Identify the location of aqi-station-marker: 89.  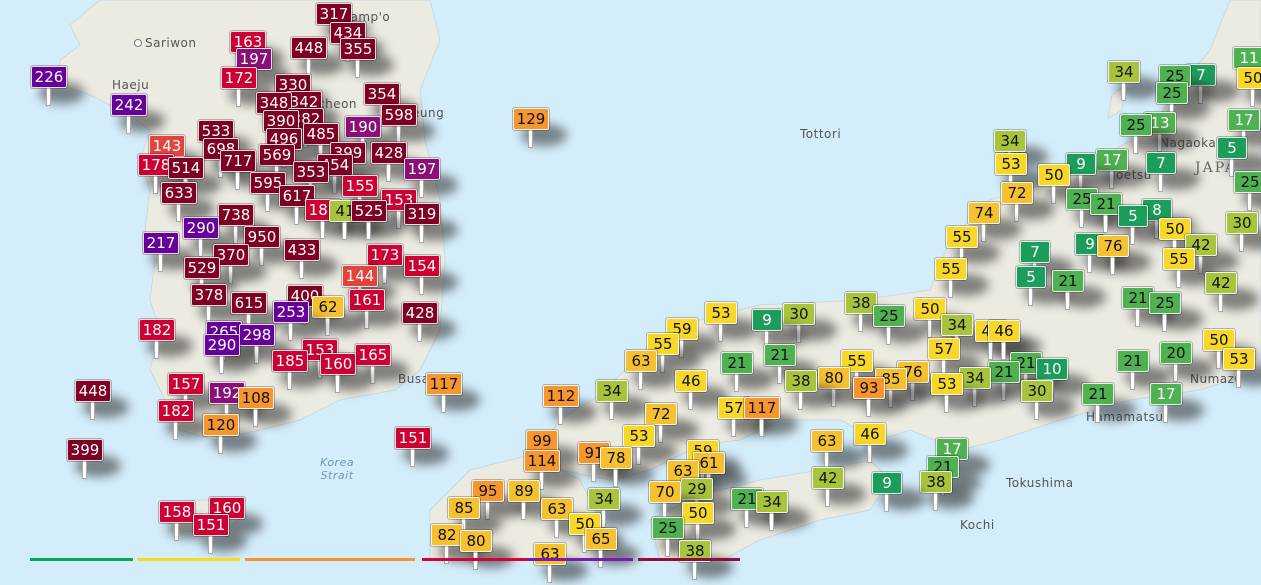
(535, 501).